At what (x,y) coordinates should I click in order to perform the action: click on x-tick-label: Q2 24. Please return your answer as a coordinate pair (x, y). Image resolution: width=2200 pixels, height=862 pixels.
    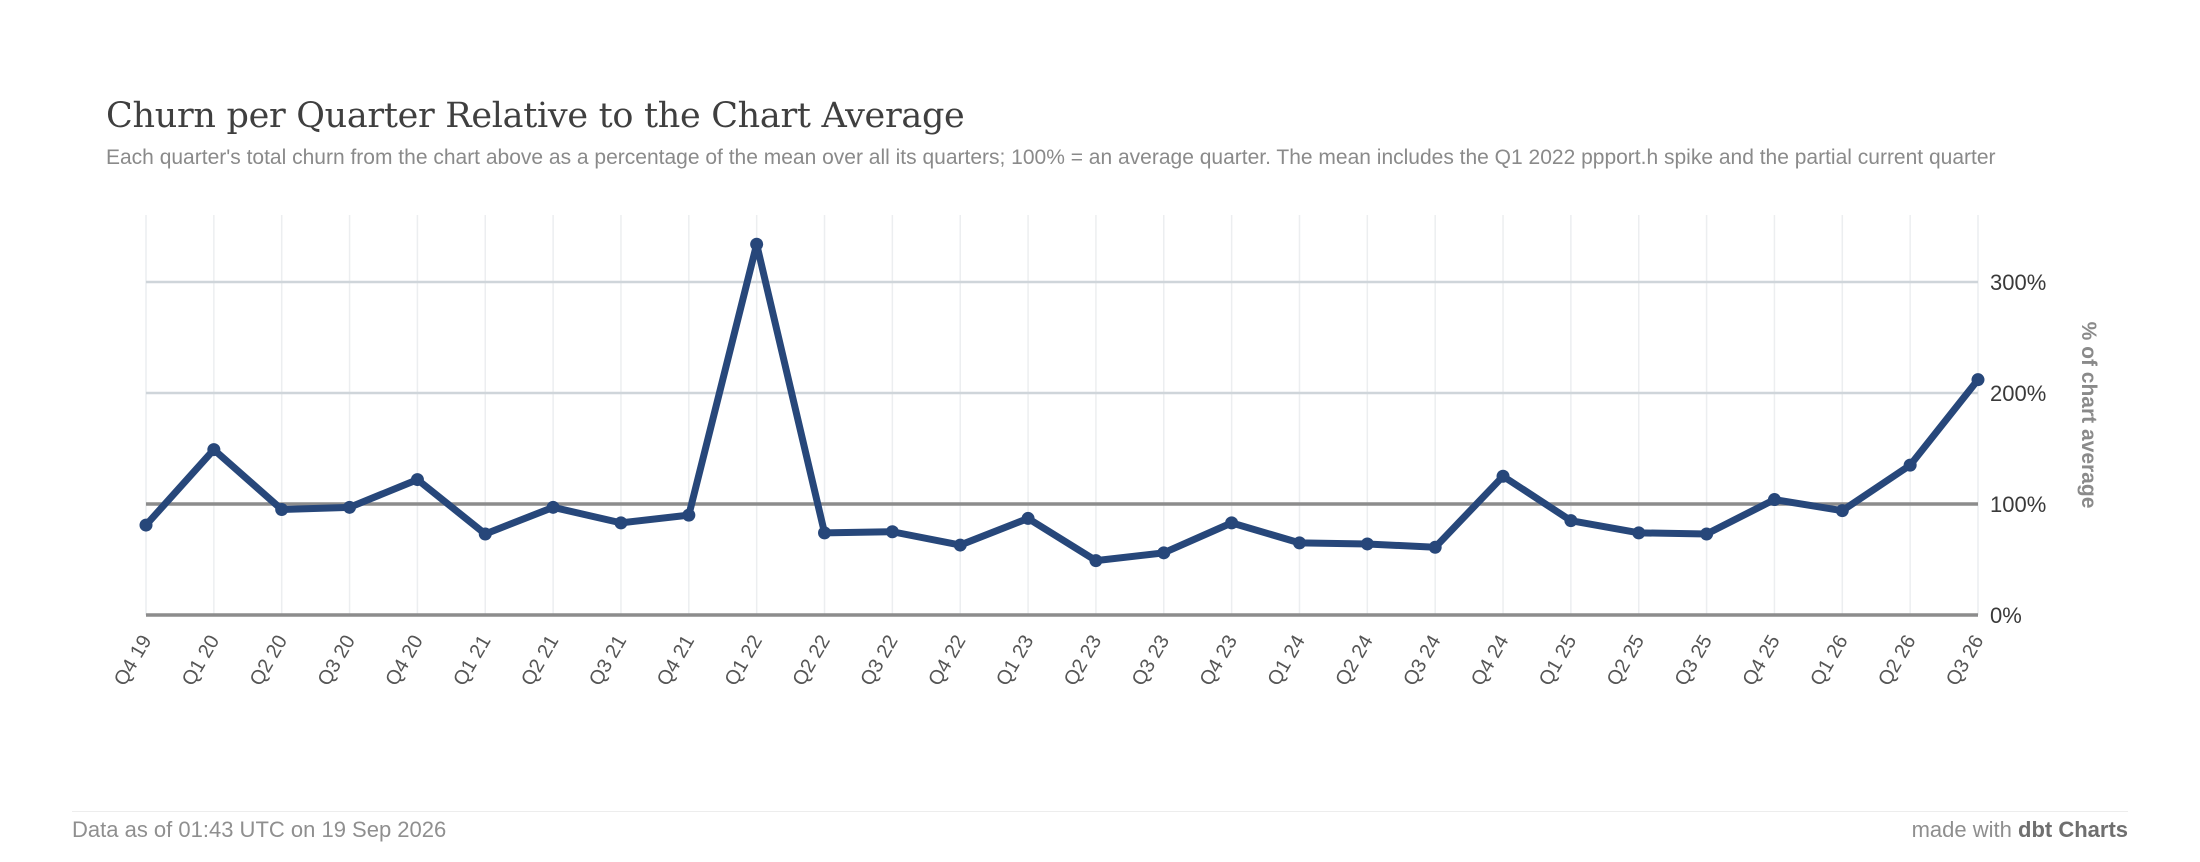
    Looking at the image, I should click on (1354, 661).